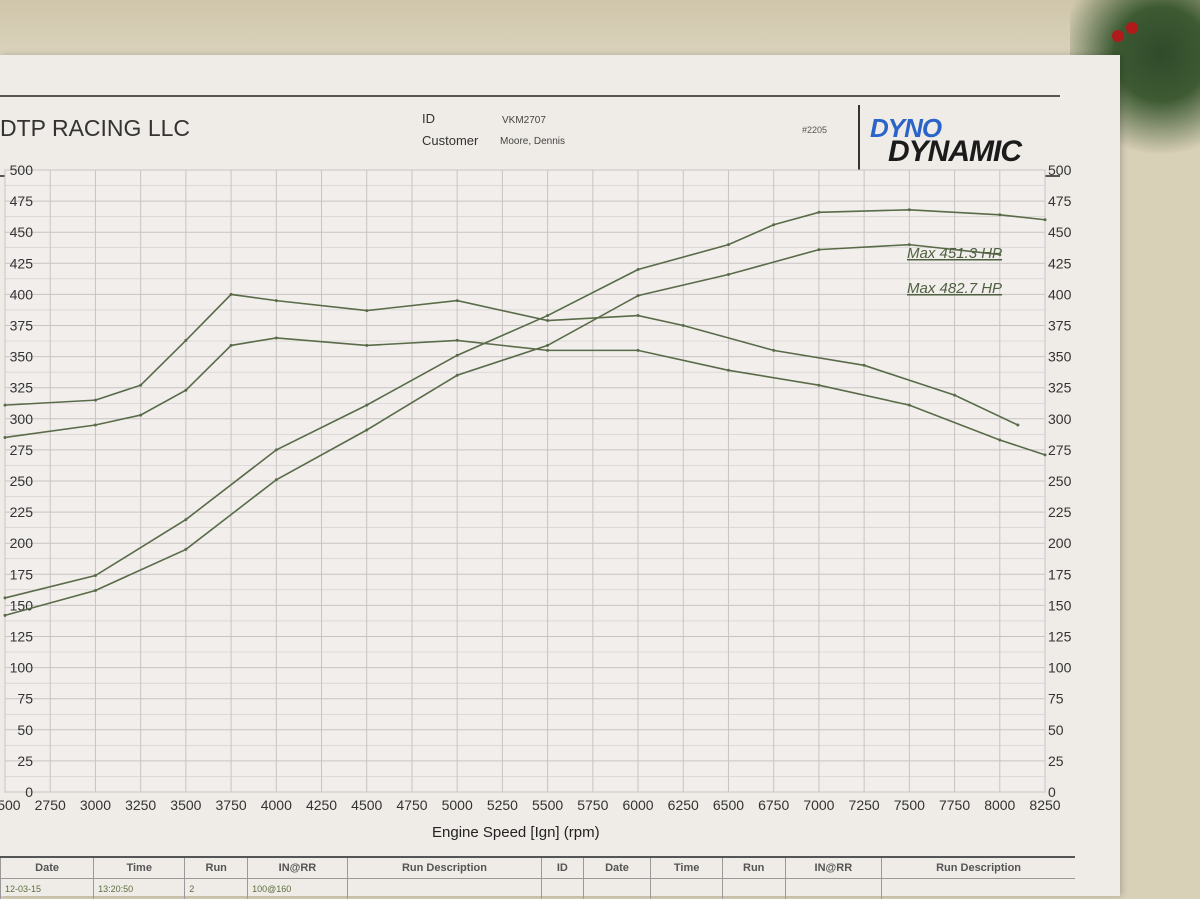 This screenshot has width=1200, height=899. Describe the element at coordinates (1060, 543) in the screenshot. I see `y2-tick-label: 200` at that location.